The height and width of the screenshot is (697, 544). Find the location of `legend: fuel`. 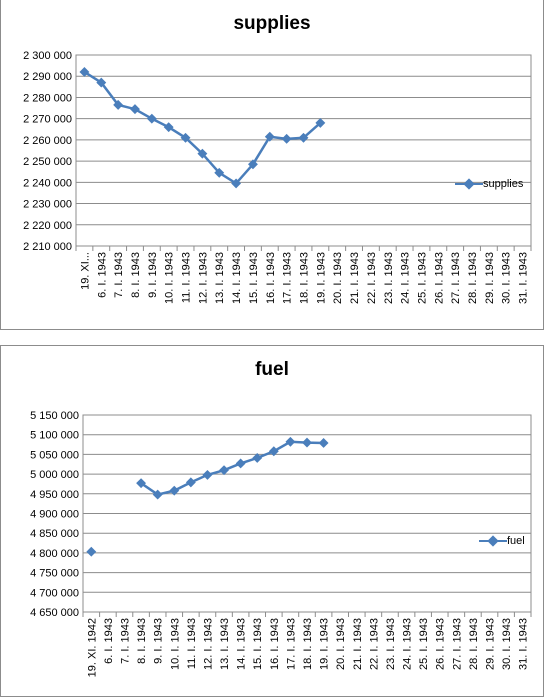

legend: fuel is located at coordinates (502, 541).